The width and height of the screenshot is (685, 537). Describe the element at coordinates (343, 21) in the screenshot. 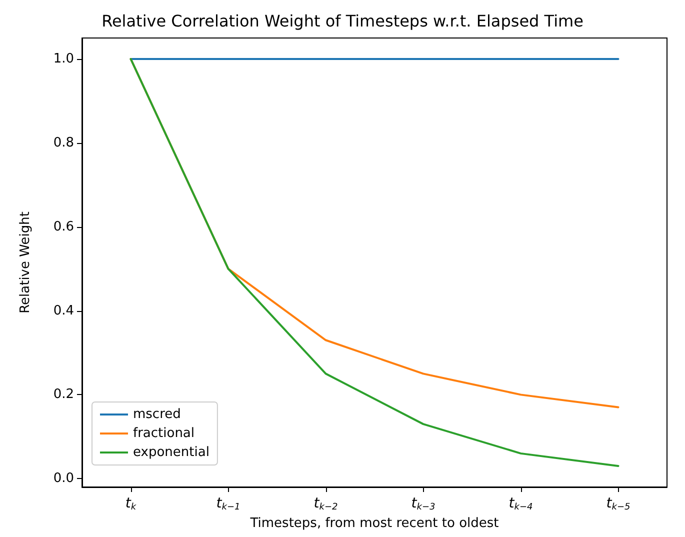

I see `chart-title: Relative Correlation Weight of Timesteps w.r.t. Elapsed Time` at that location.